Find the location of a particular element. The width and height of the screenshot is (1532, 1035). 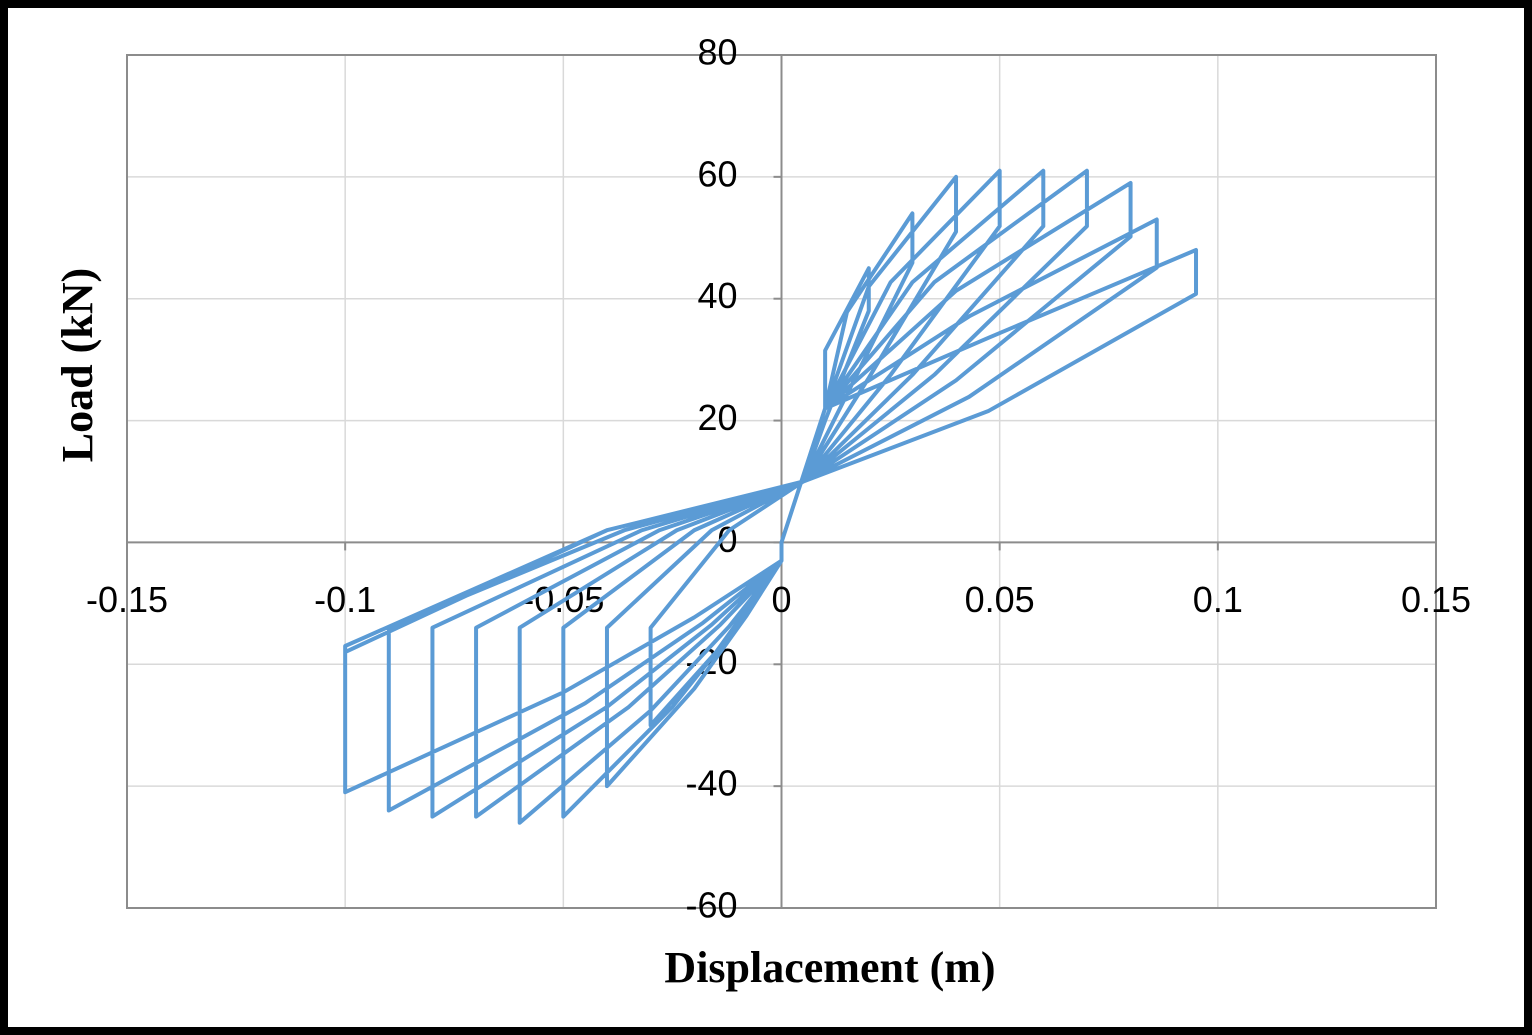

y-axis-title: Load (kN) is located at coordinates (77, 365).